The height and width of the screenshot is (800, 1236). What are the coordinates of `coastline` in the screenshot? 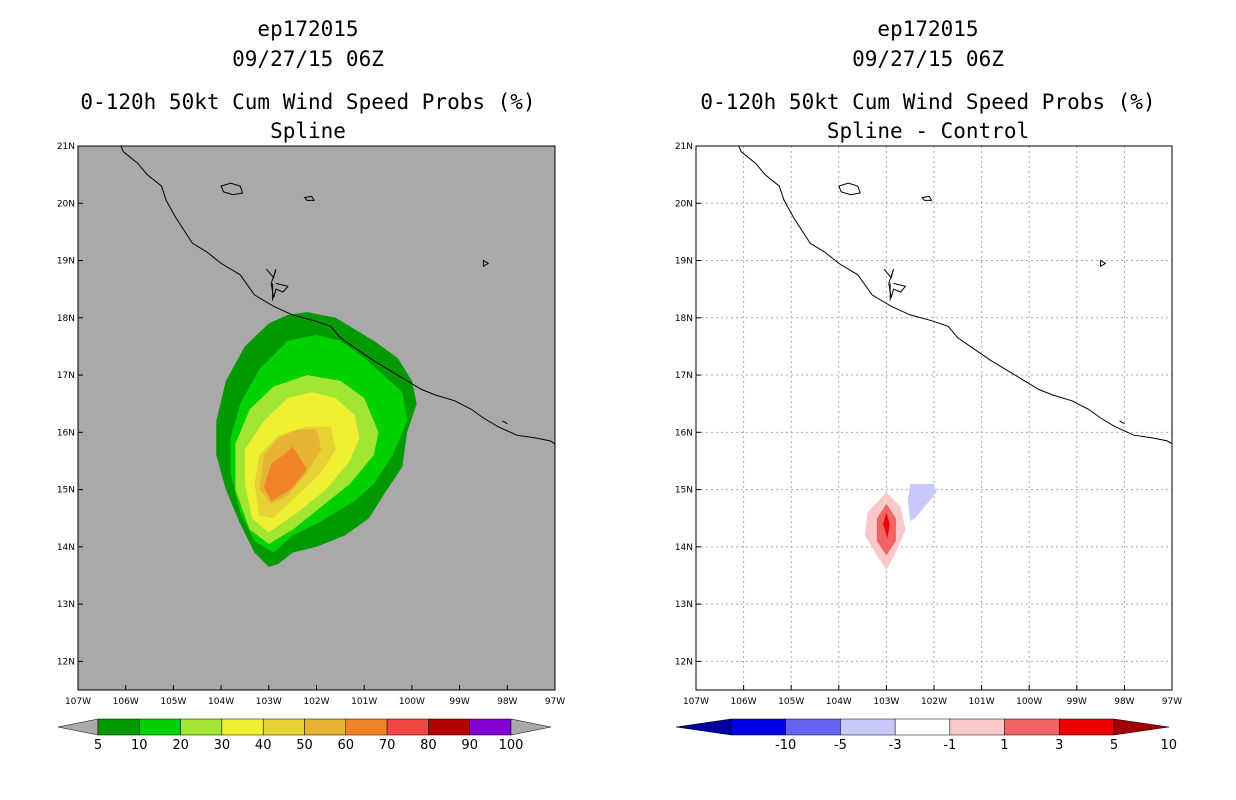 It's located at (338, 295).